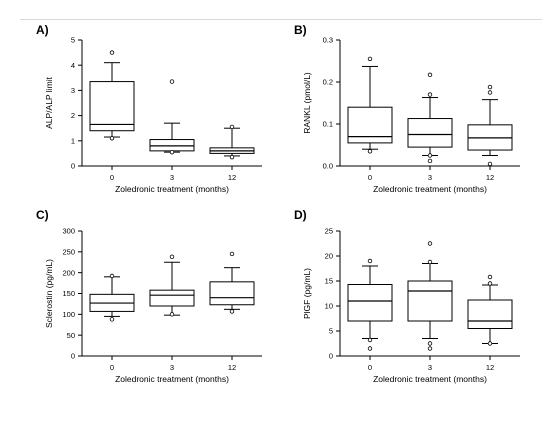 The image size is (560, 422). Describe the element at coordinates (42, 215) in the screenshot. I see `panel-letter: C)` at that location.